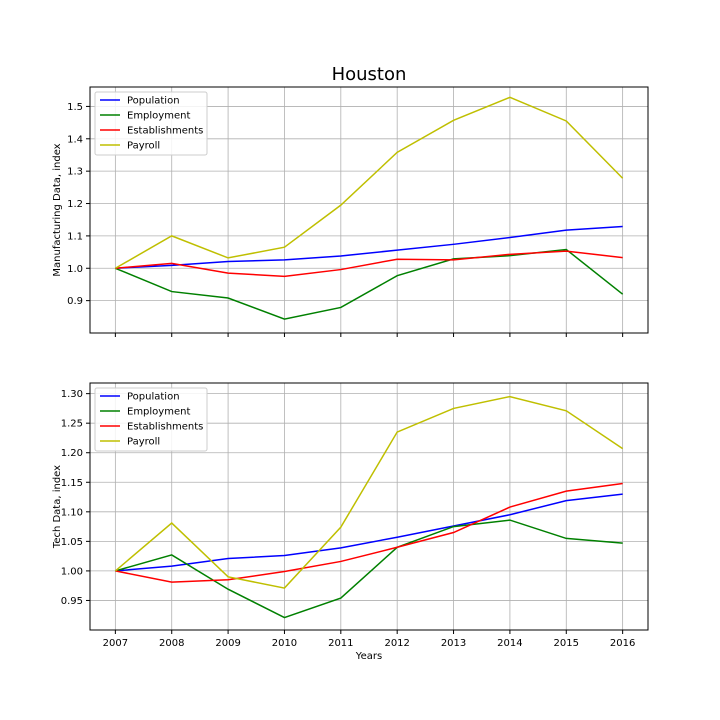  Describe the element at coordinates (72, 483) in the screenshot. I see `y-tick-label: 1.15` at that location.